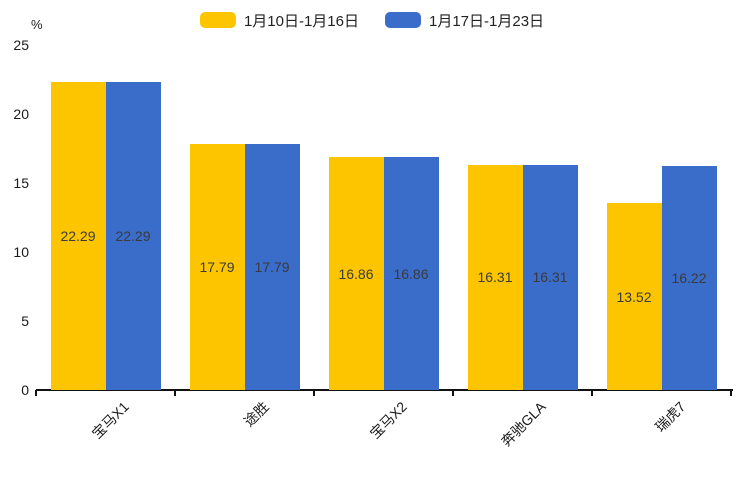 The width and height of the screenshot is (744, 496). I want to click on y-tick-label: 0, so click(25, 390).